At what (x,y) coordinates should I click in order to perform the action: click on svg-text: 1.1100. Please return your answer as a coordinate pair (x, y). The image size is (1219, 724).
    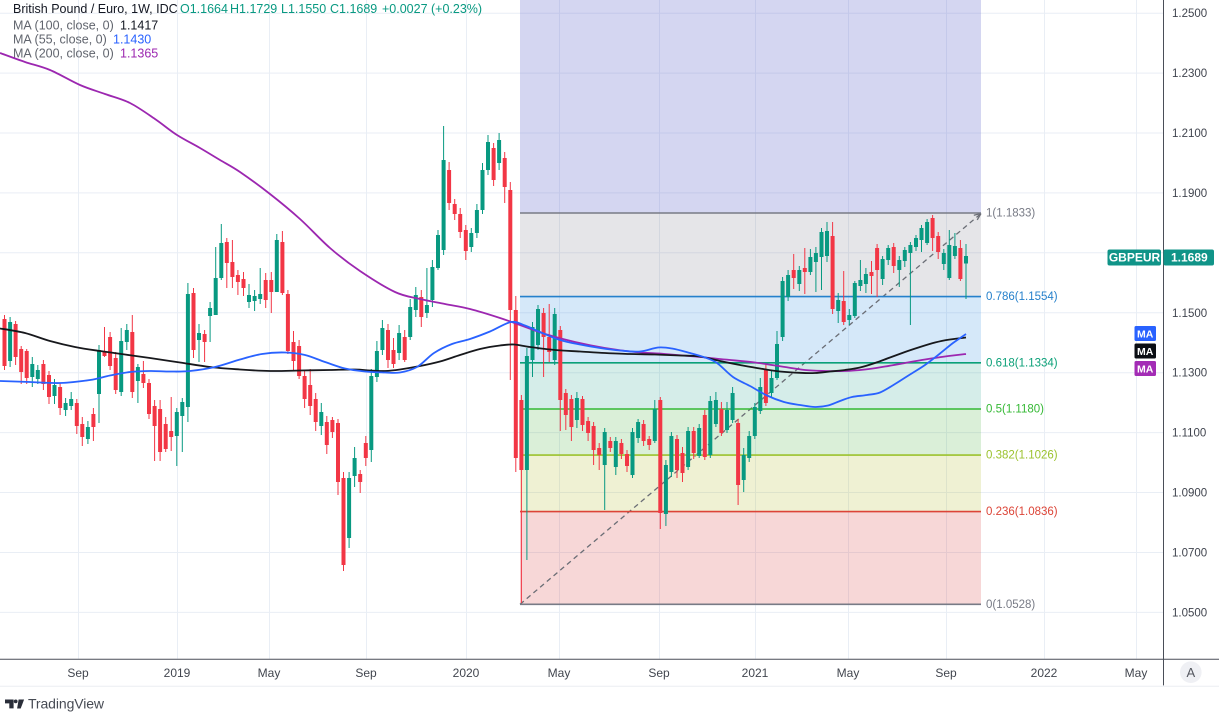
    Looking at the image, I should click on (1189, 434).